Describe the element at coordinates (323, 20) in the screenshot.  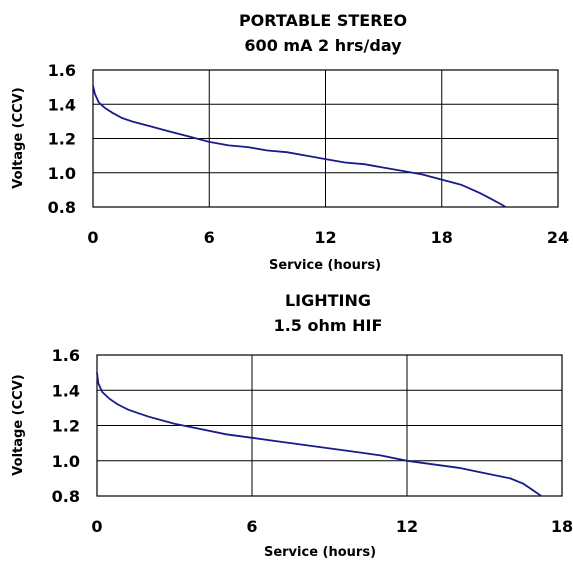
I see `chart-title: PORTABLE STEREO` at that location.